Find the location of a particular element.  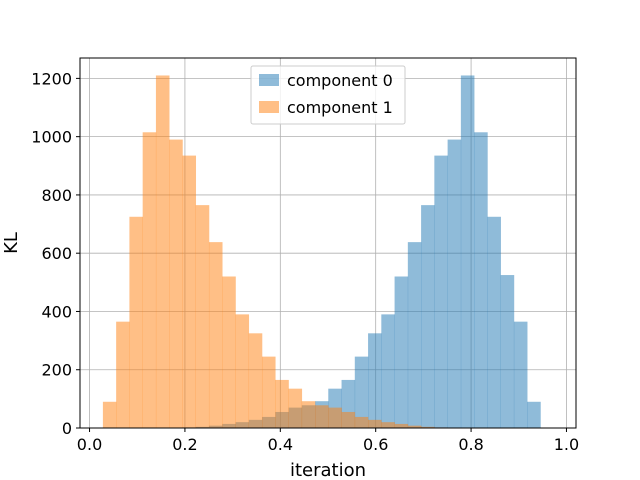

y-tick-label: 800 is located at coordinates (56, 195).